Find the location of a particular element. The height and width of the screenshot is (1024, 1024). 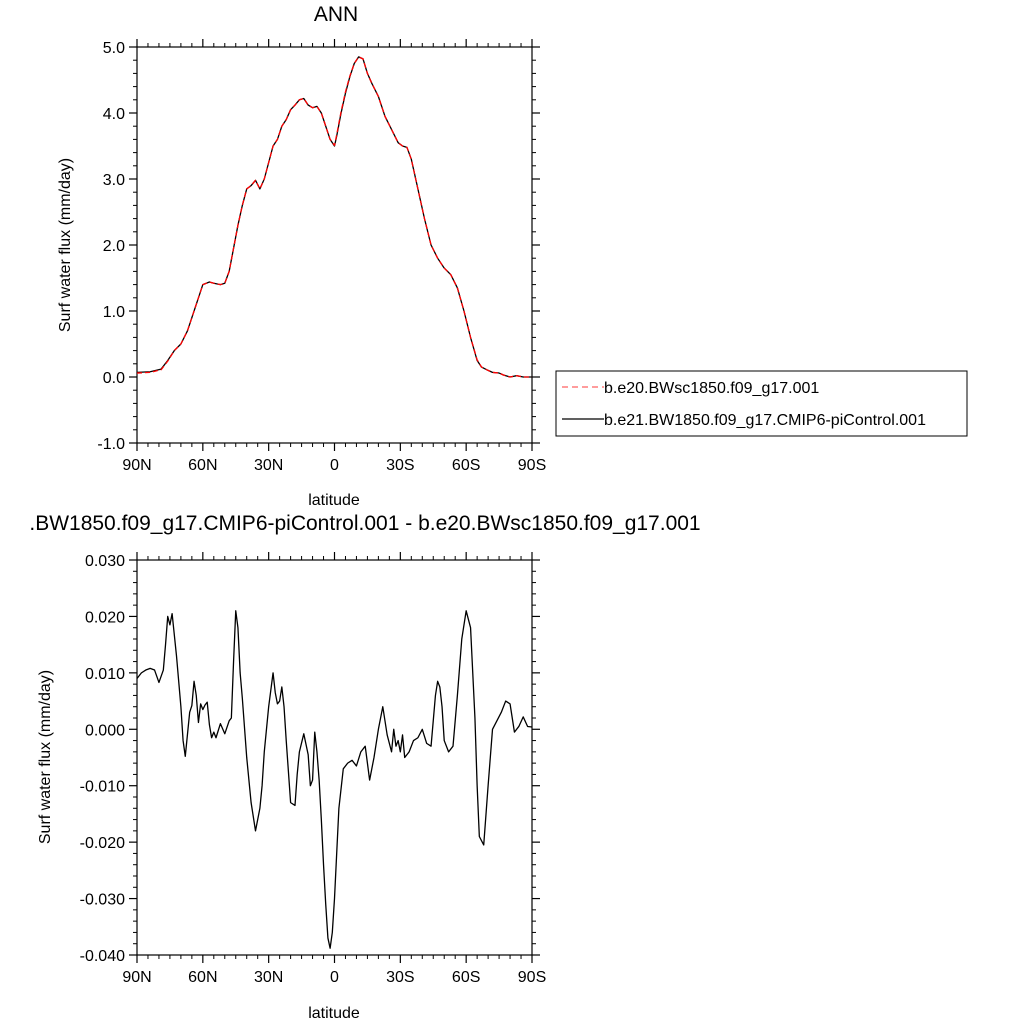

top-y-tick-label: 3.0 is located at coordinates (114, 180).